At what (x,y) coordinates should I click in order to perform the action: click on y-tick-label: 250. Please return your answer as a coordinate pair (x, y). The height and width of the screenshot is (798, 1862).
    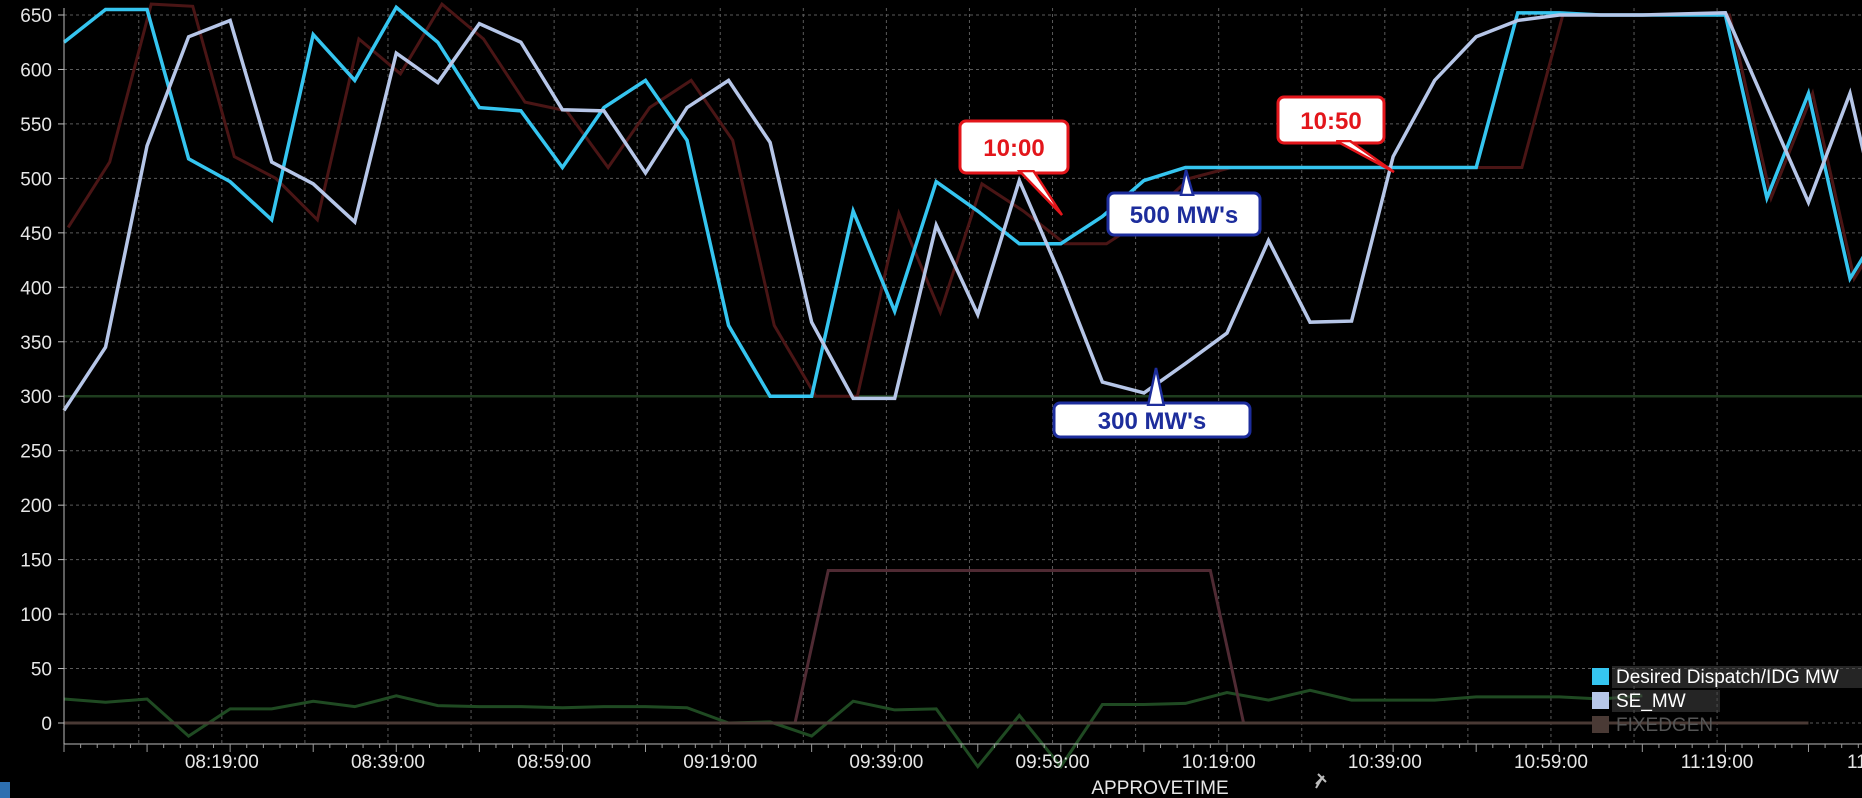
    Looking at the image, I should click on (36, 452).